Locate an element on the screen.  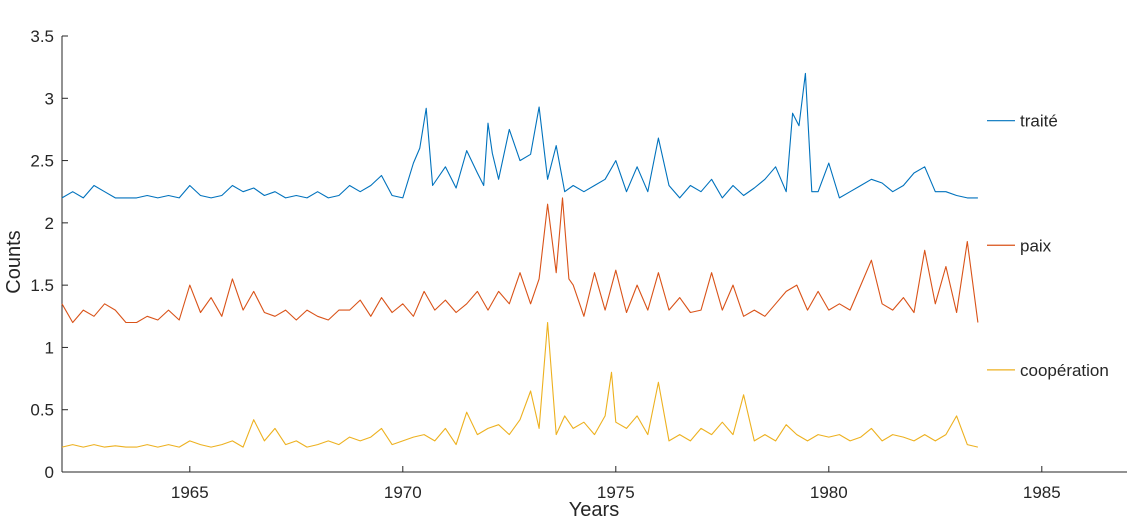
x-tick-label: 1970 is located at coordinates (403, 492).